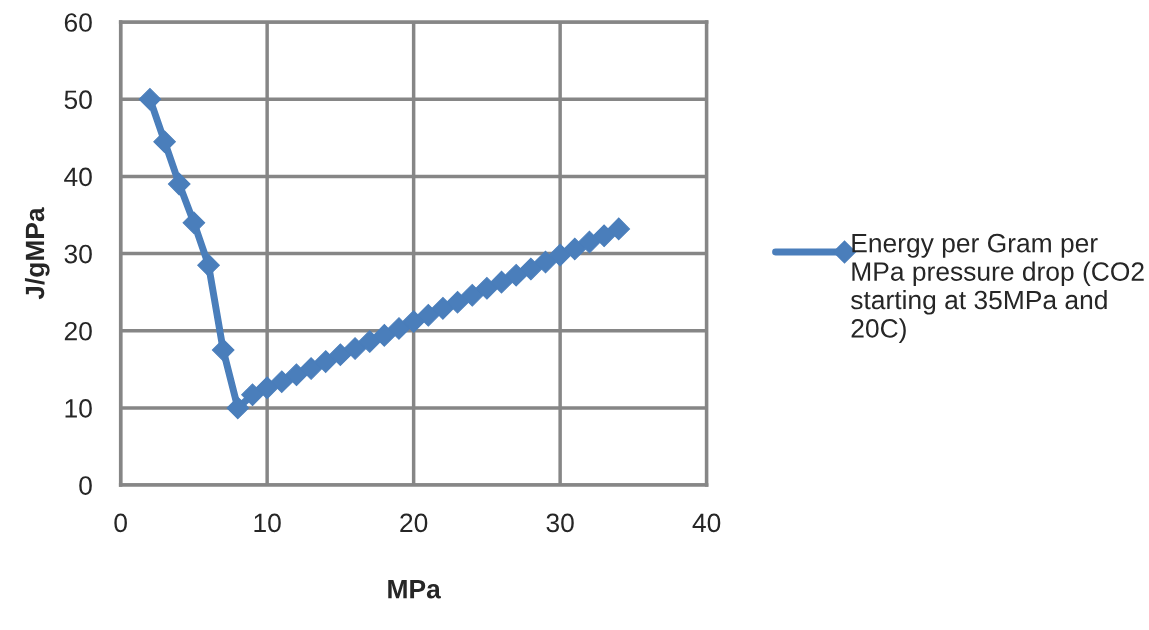  Describe the element at coordinates (78, 100) in the screenshot. I see `y-tick-label: 50` at that location.